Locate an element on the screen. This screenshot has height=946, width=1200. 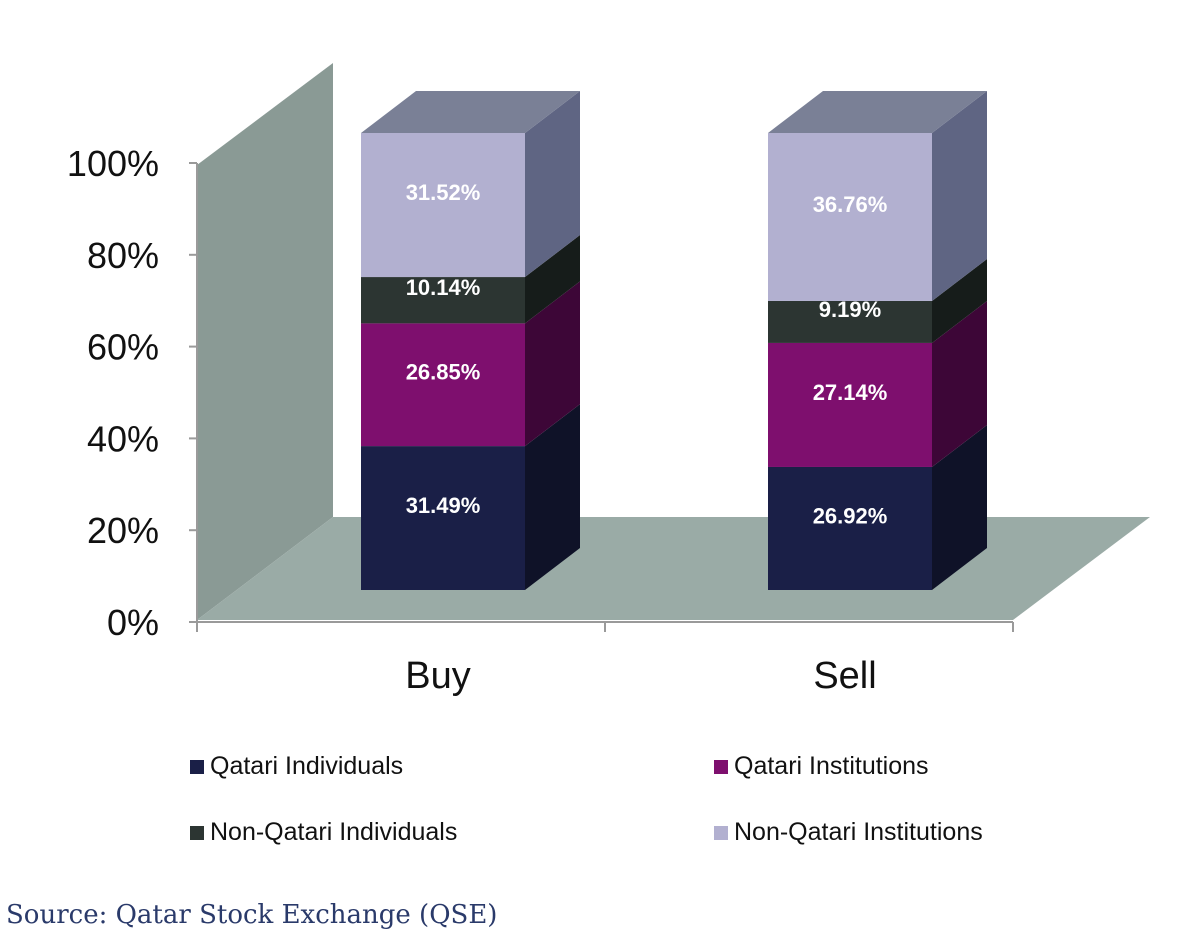
x-axis-ticks is located at coordinates (605, 627).